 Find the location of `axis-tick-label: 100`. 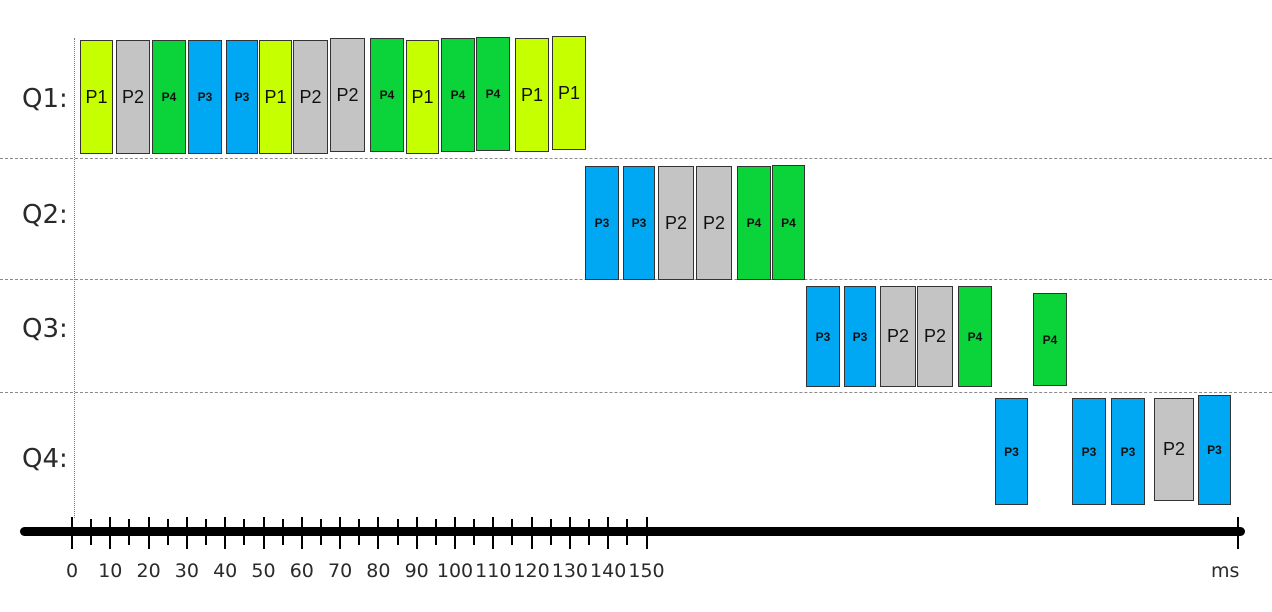

axis-tick-label: 100 is located at coordinates (455, 571).